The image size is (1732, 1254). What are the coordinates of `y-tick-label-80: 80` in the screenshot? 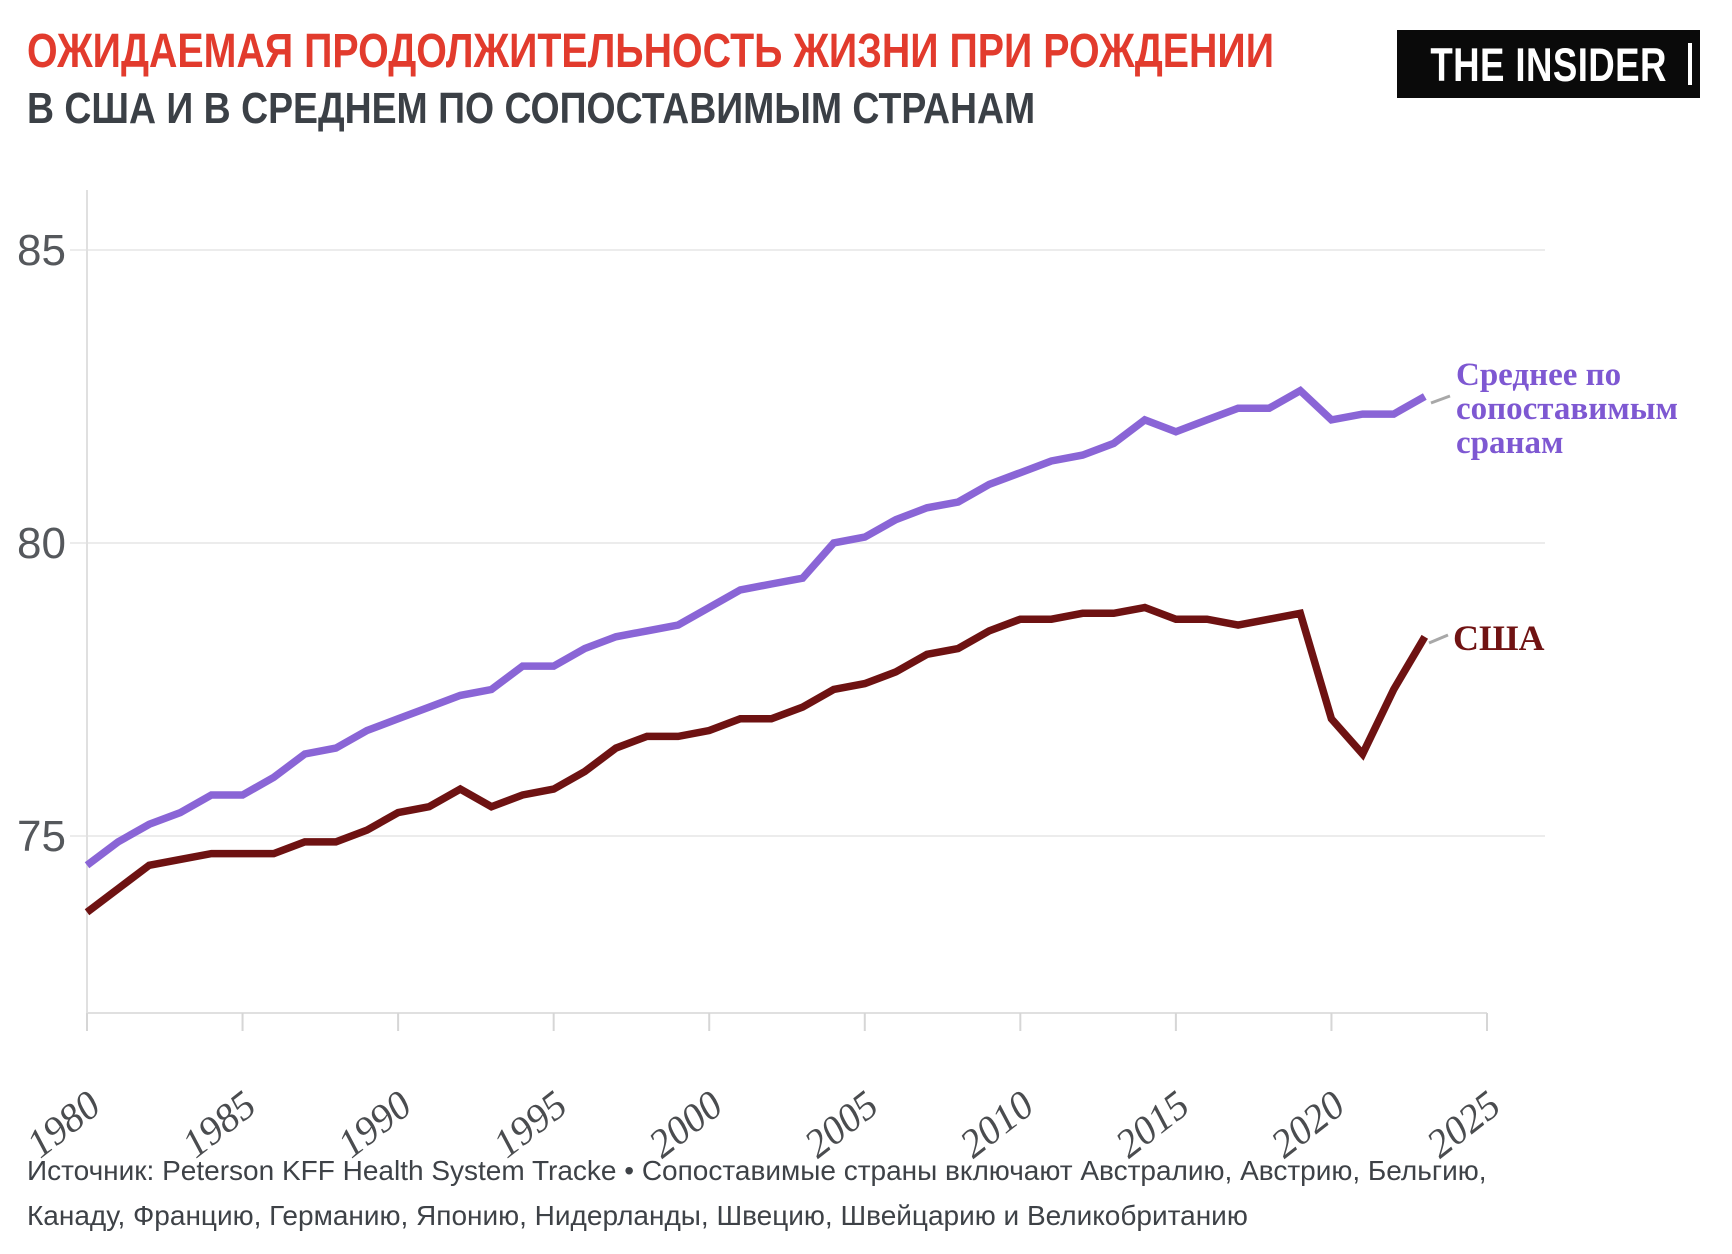 It's located at (41, 543).